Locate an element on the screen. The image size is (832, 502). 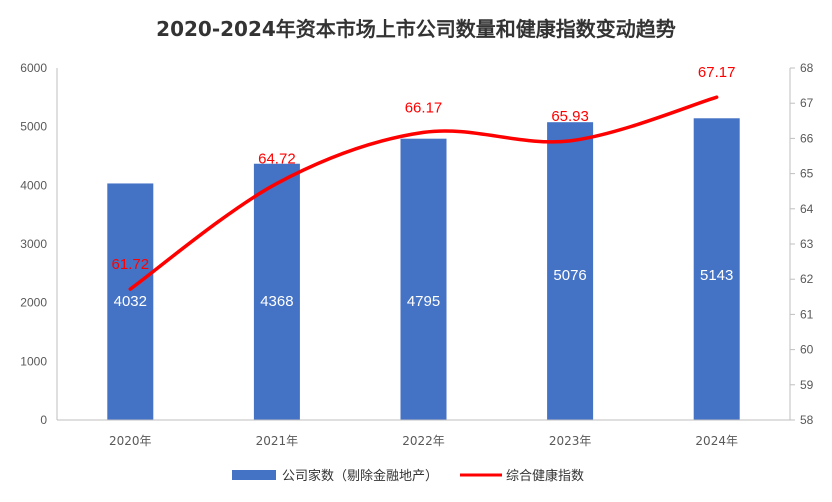
left-tick-label: 6000 is located at coordinates (33, 68).